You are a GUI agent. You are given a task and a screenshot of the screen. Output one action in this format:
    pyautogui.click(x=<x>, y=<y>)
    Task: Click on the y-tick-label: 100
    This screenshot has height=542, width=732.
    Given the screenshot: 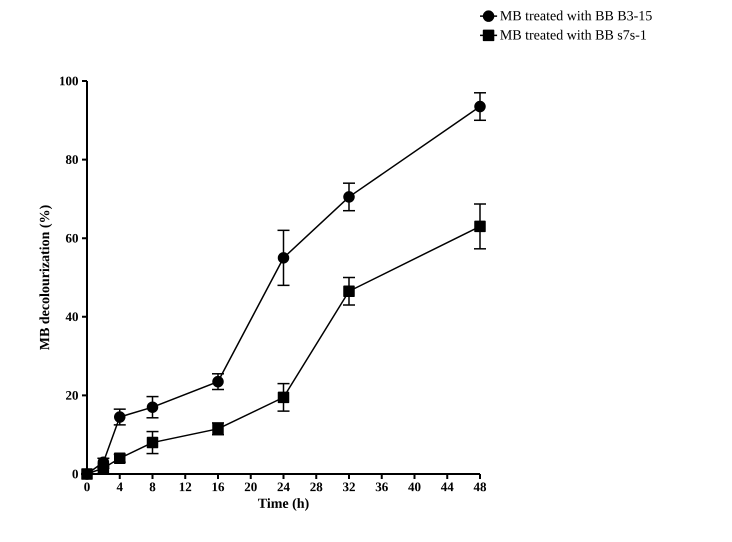 What is the action you would take?
    pyautogui.click(x=69, y=81)
    